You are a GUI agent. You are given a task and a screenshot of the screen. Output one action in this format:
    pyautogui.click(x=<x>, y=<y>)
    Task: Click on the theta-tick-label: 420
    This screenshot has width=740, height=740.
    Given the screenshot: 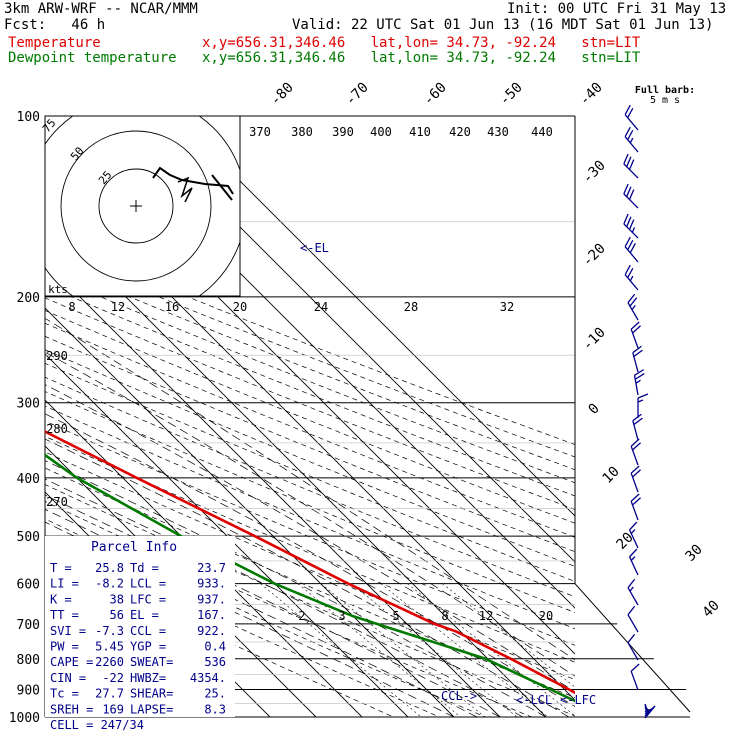 What is the action you would take?
    pyautogui.click(x=460, y=132)
    